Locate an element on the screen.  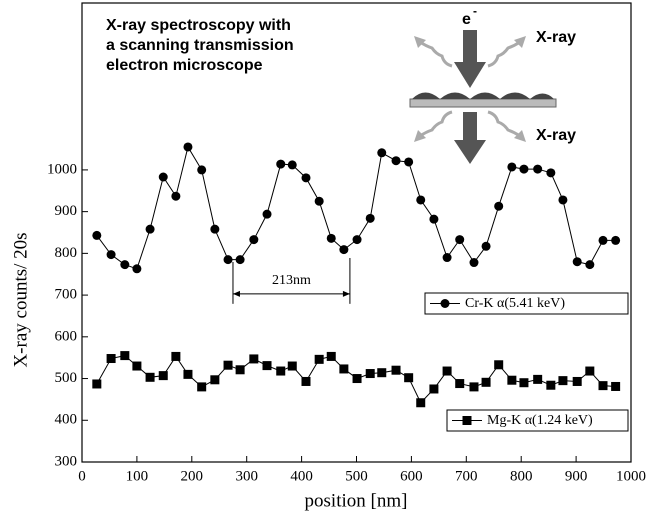
y-tick-label: 600 is located at coordinates (66, 336).